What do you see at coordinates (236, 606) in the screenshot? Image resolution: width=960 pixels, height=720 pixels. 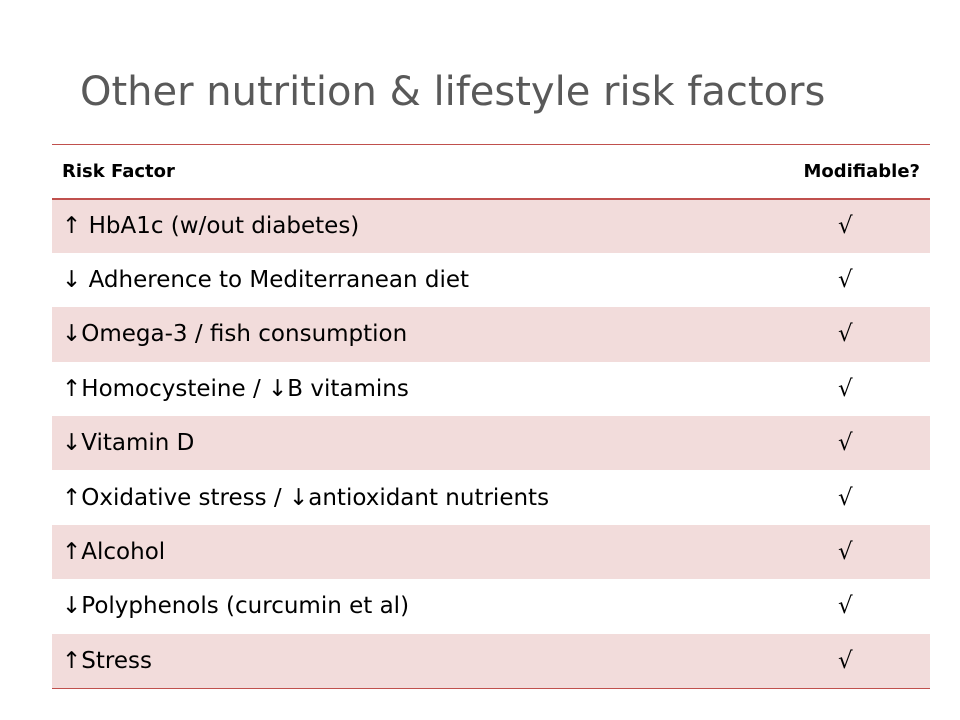 I see `risk-factor-cell: ↓Polyphenols (curcumin et al)` at bounding box center [236, 606].